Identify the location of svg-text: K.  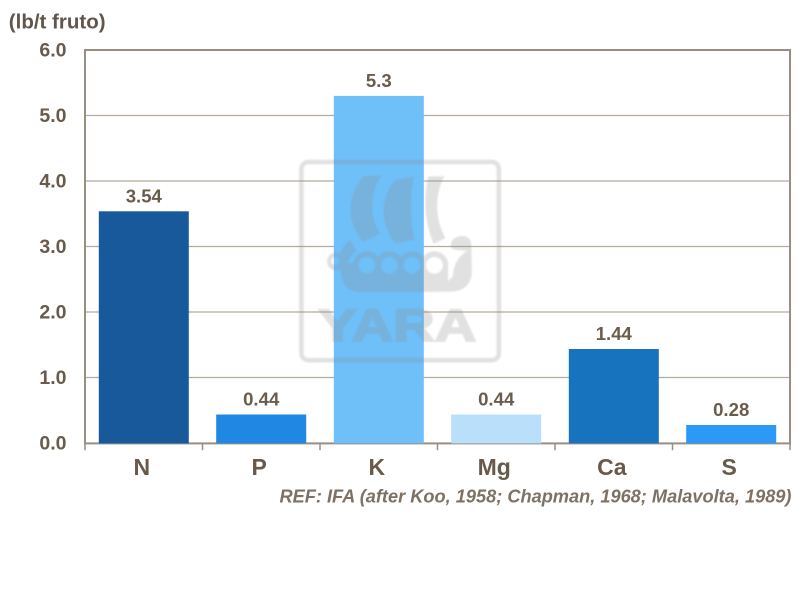
(376, 467).